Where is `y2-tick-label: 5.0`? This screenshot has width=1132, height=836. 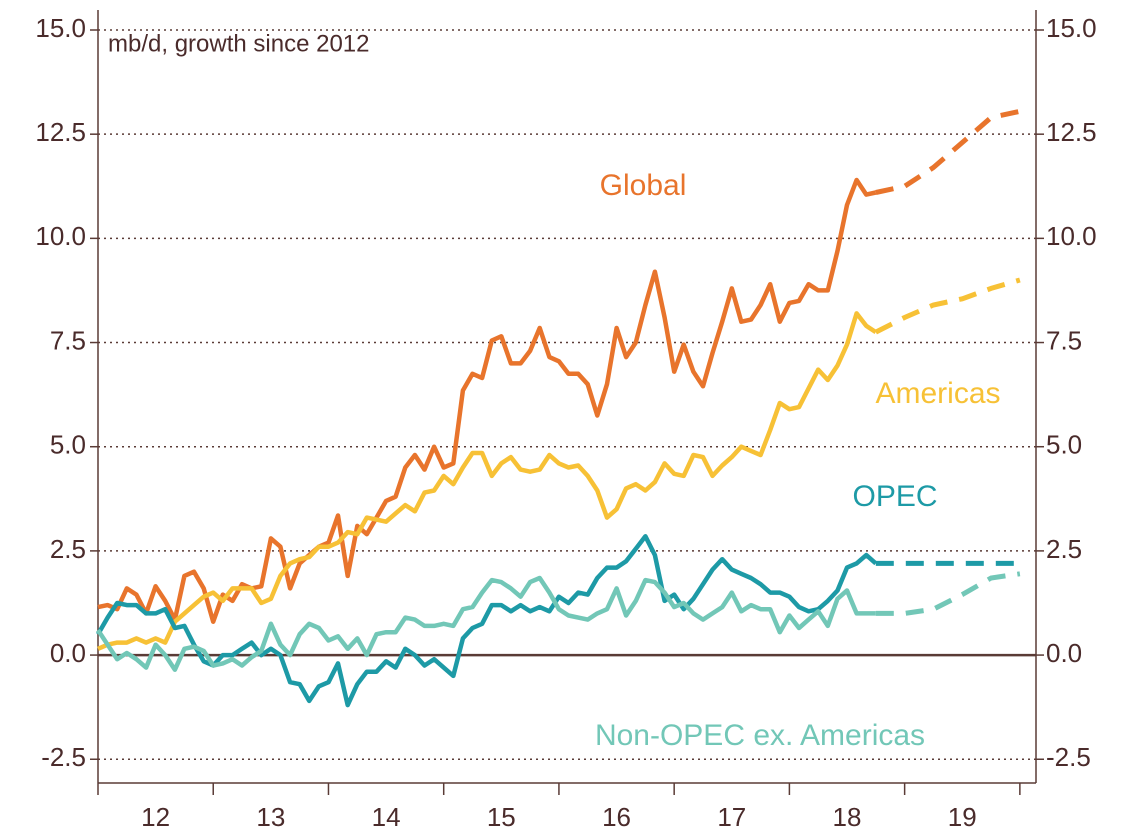 y2-tick-label: 5.0 is located at coordinates (1064, 445).